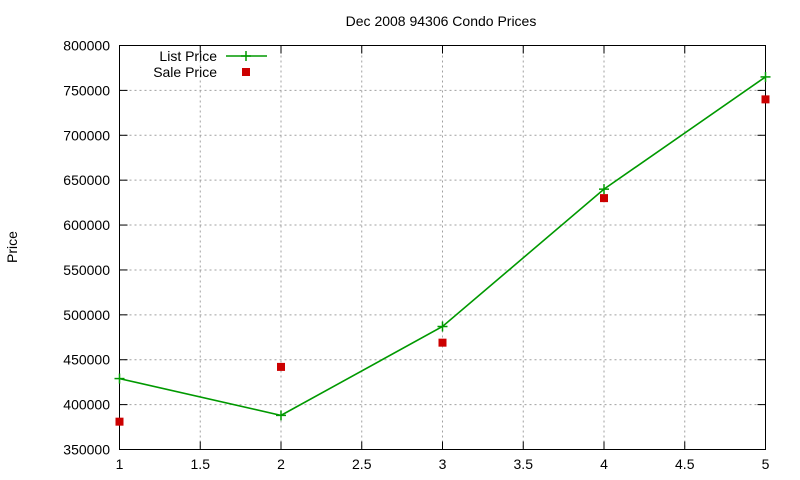 The height and width of the screenshot is (480, 800). Describe the element at coordinates (604, 464) in the screenshot. I see `x-tick-label: 4` at that location.